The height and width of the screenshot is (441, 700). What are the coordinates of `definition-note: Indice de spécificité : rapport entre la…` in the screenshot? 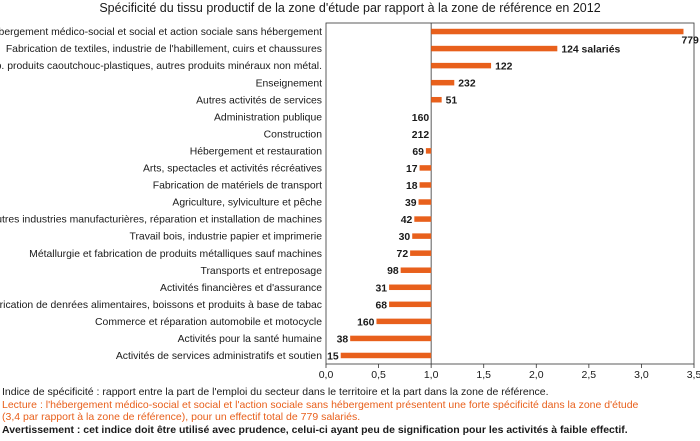 It's located at (275, 392).